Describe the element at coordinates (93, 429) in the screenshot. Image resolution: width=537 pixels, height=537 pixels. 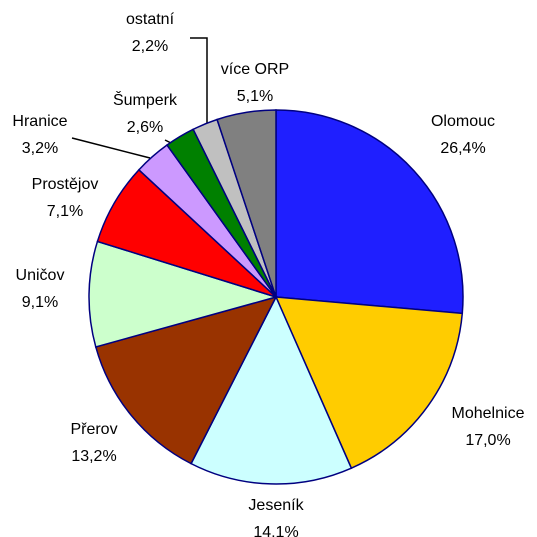
I see `slice-label: Přerov` at that location.